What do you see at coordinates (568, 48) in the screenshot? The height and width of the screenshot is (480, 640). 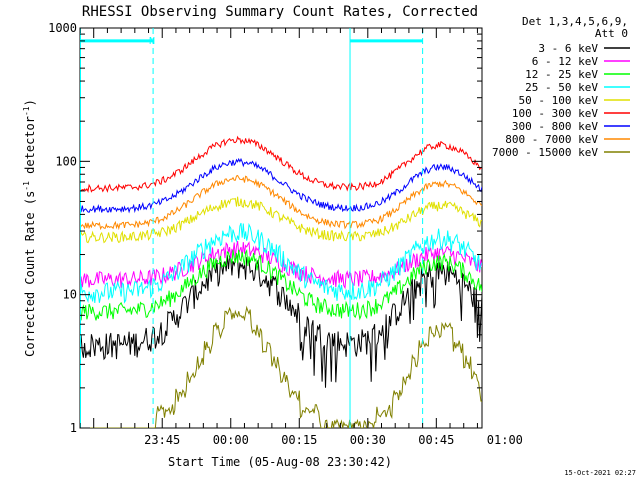 I see `legend-label: 3 - 6 keV` at bounding box center [568, 48].